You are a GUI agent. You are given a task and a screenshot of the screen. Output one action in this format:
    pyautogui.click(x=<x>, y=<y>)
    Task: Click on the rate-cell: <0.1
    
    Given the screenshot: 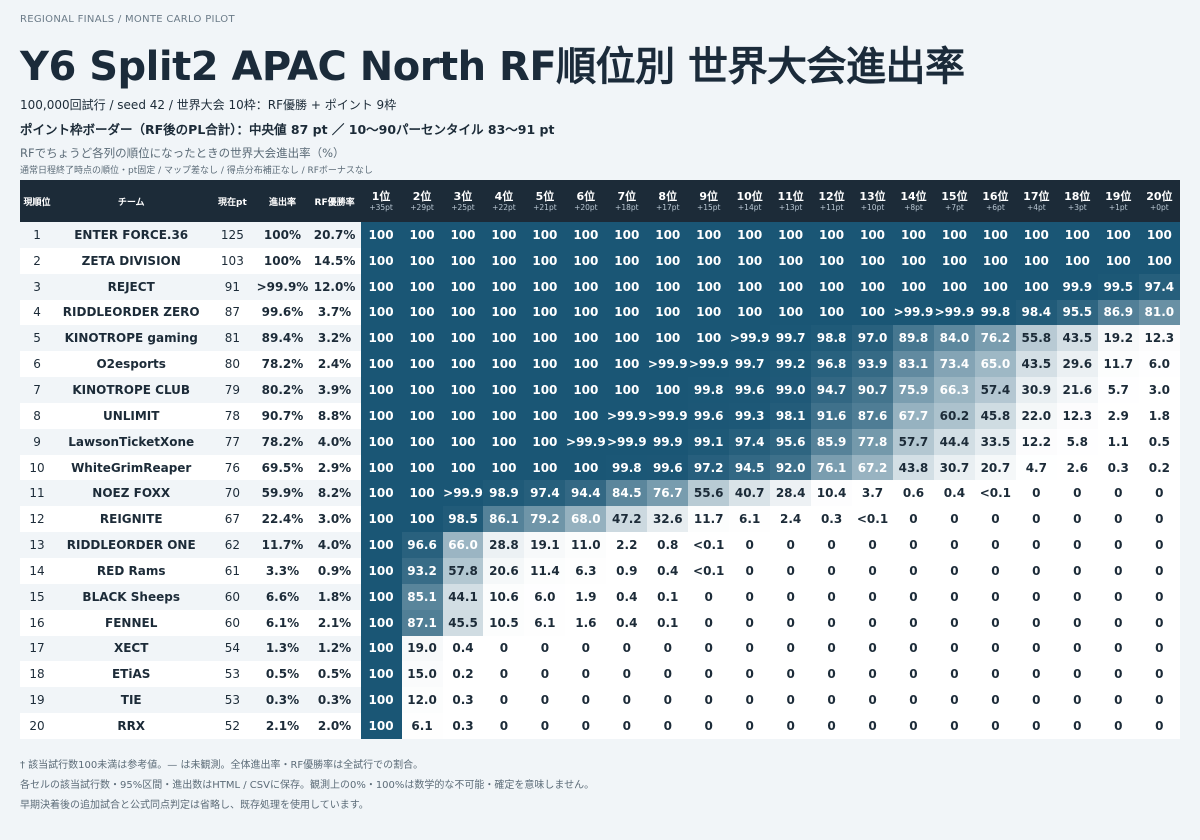 What is the action you would take?
    pyautogui.click(x=709, y=570)
    